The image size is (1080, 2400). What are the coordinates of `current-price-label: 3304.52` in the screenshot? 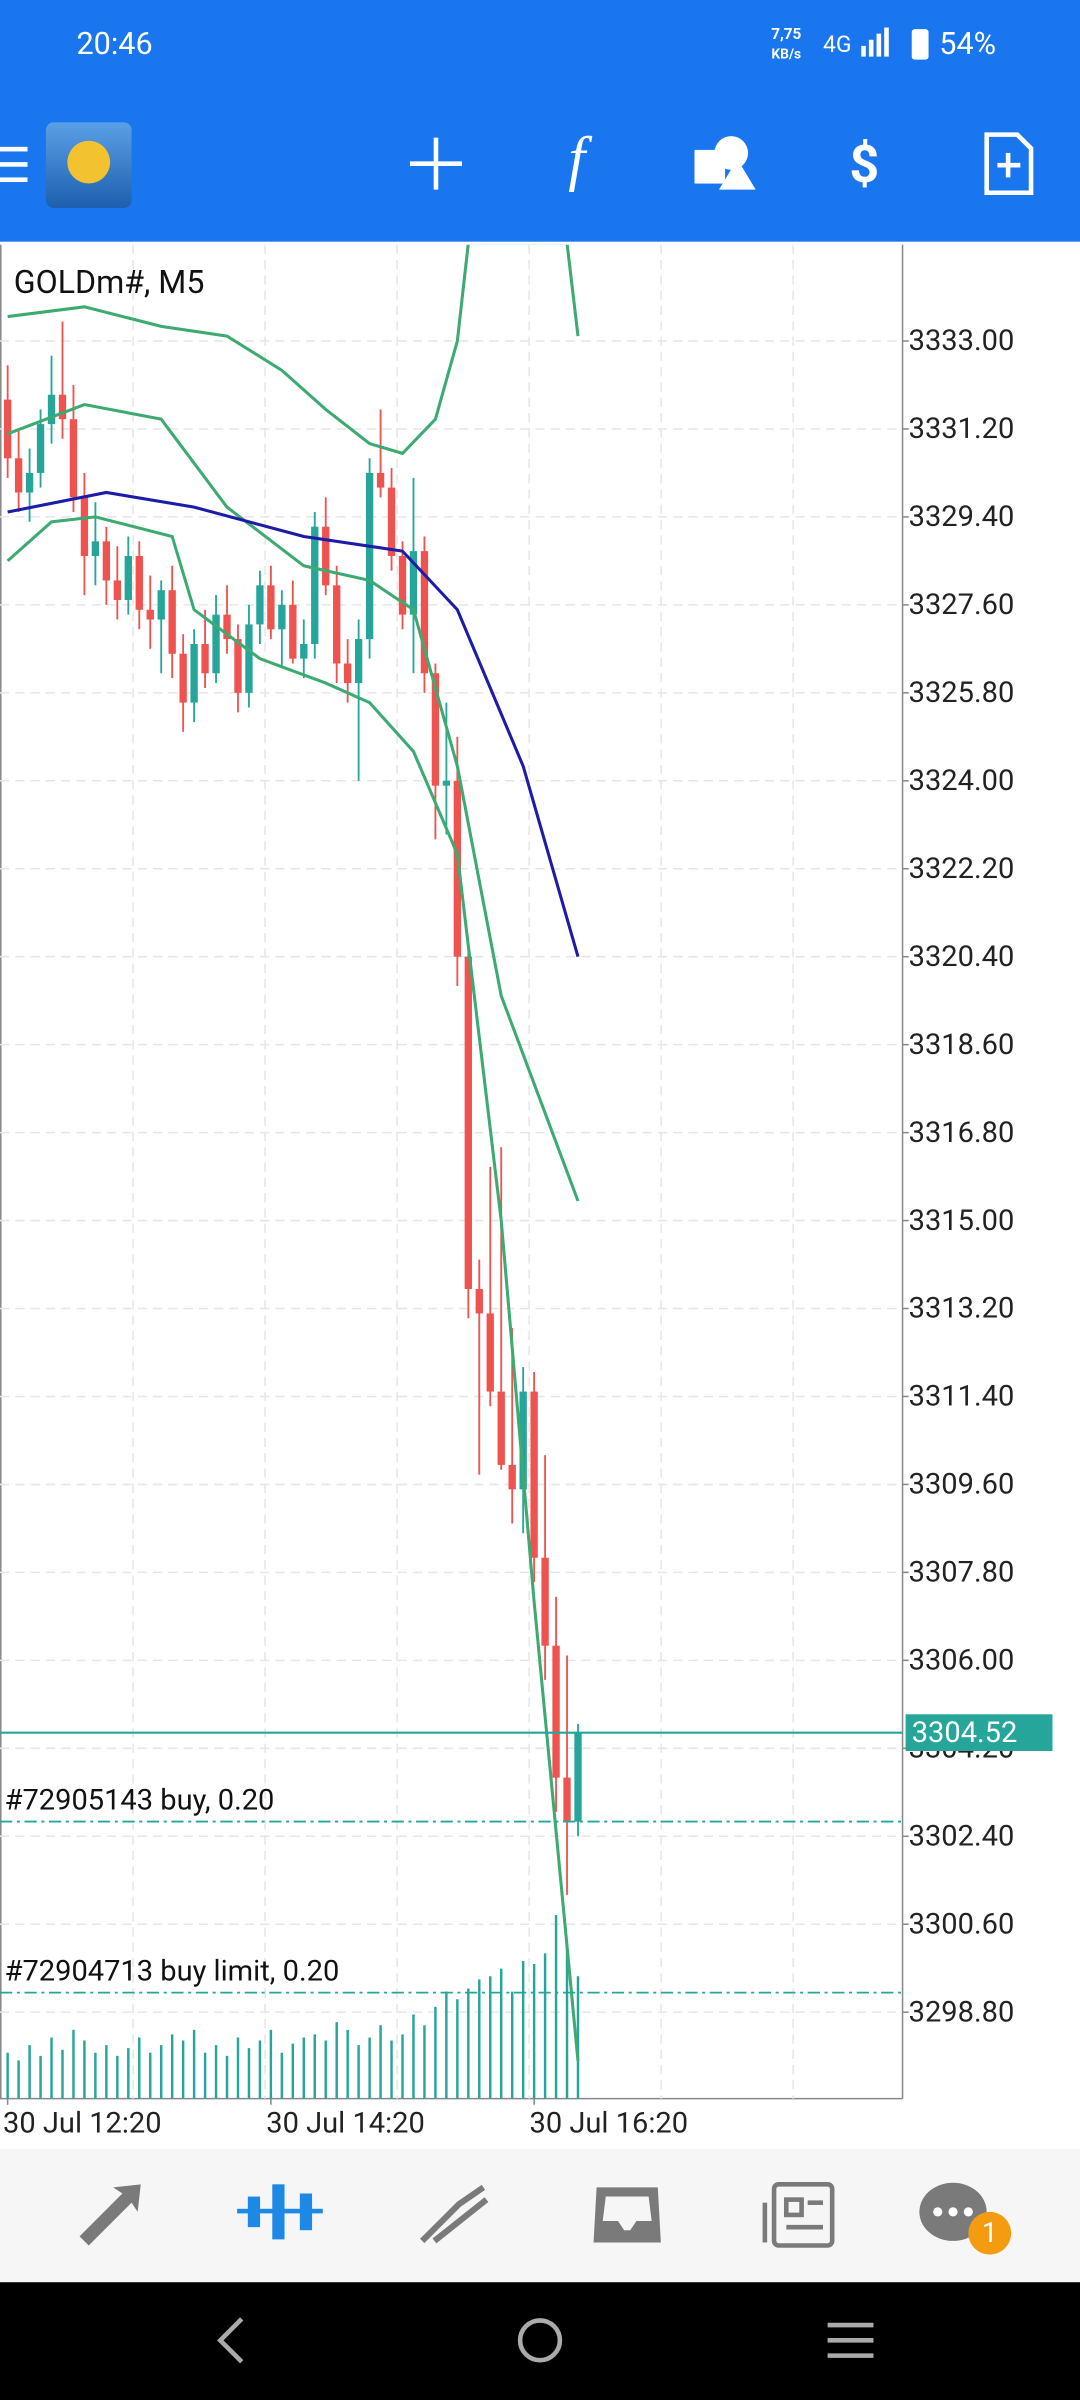 It's located at (965, 1733).